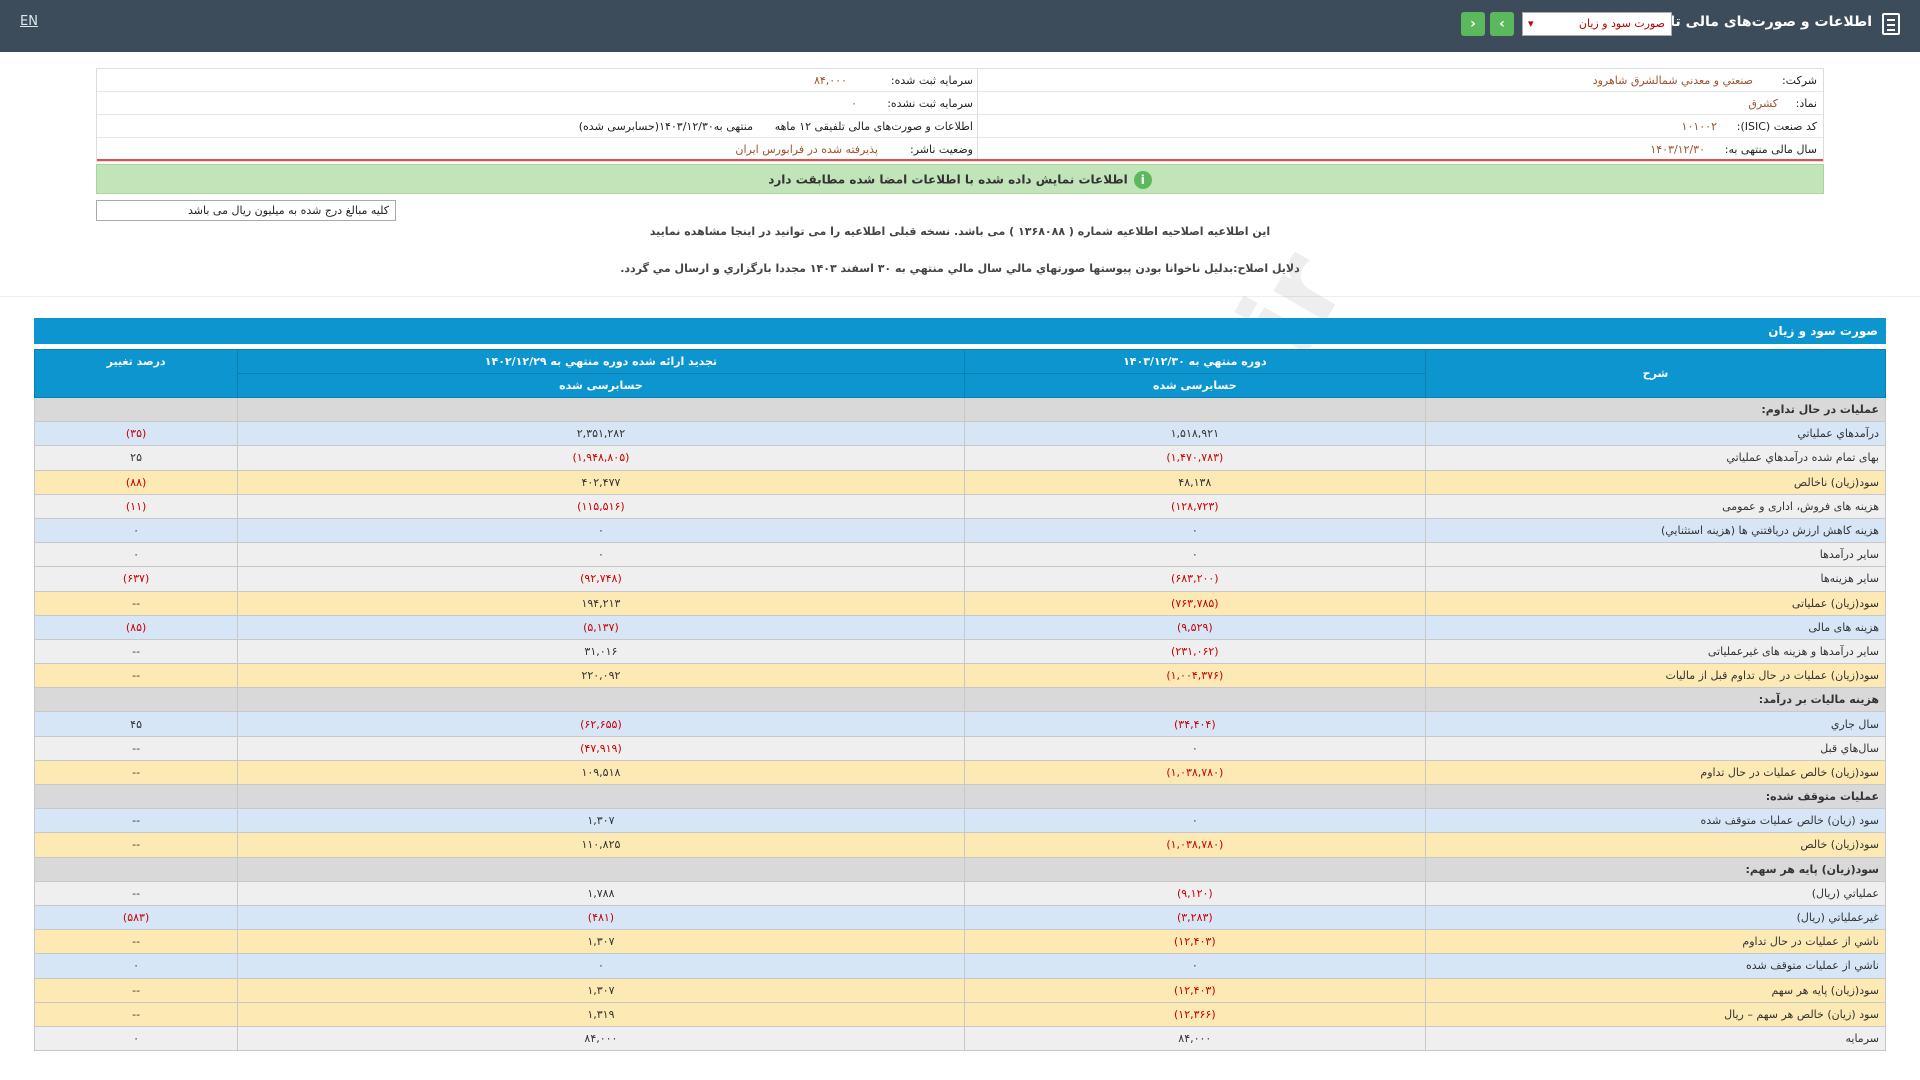 Image resolution: width=1920 pixels, height=1080 pixels. Describe the element at coordinates (1194, 1014) in the screenshot. I see `row-current: (۱۲,۳۶۶)` at that location.